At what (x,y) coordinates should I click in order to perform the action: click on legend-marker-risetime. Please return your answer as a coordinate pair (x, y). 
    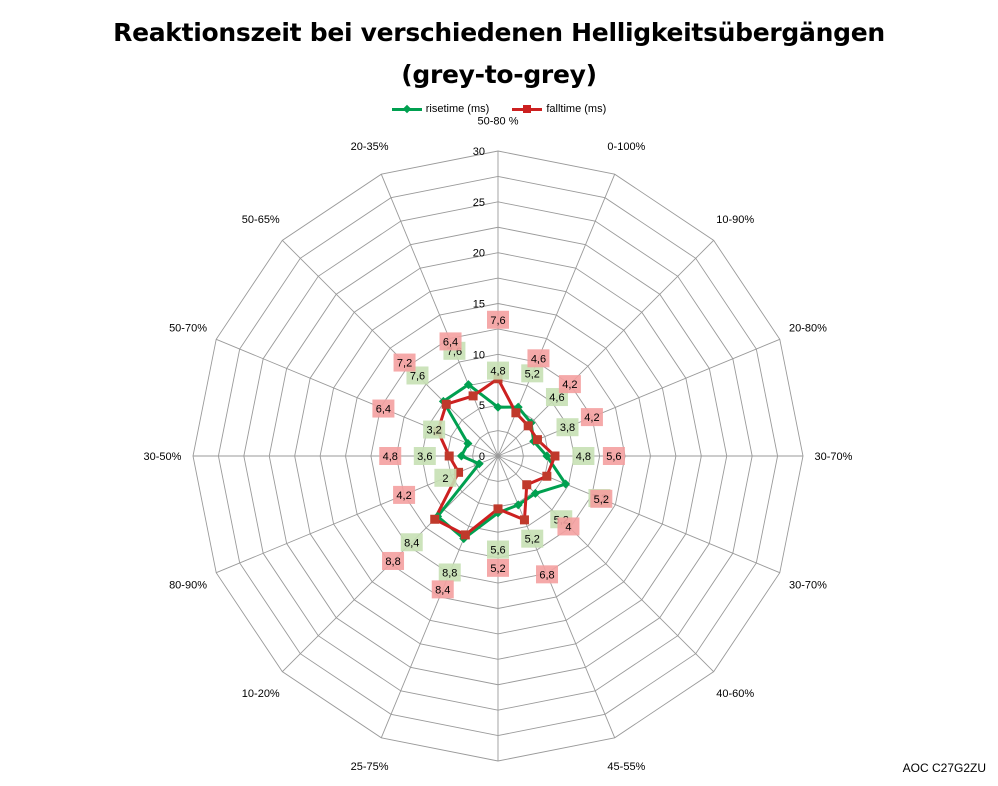
    Looking at the image, I should click on (406, 109).